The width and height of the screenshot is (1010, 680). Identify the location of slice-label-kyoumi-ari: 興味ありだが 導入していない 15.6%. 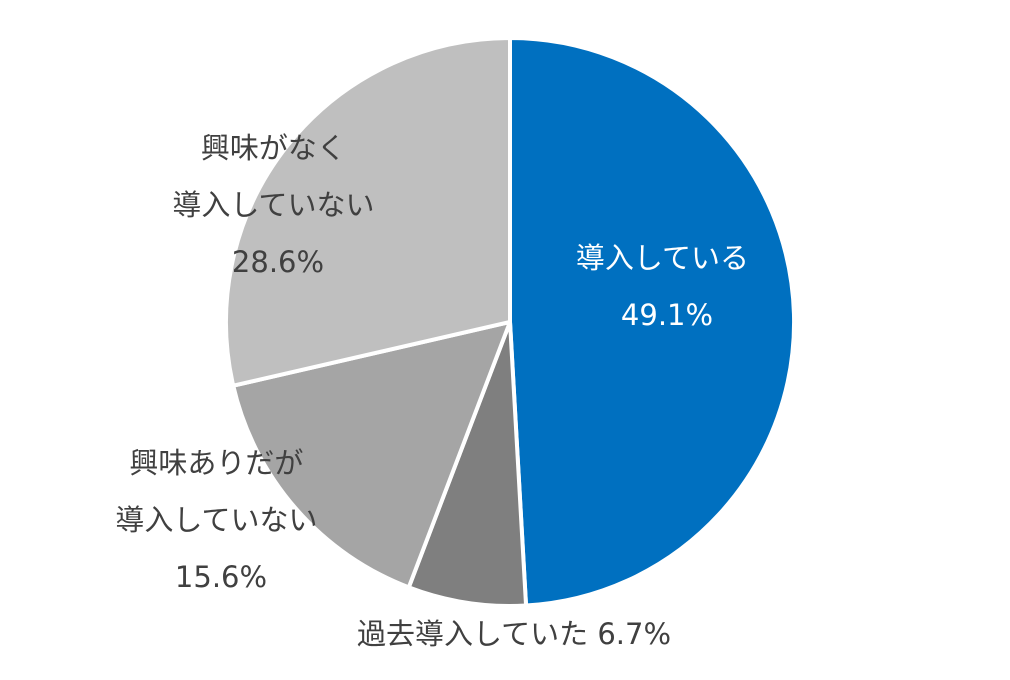
(220, 520).